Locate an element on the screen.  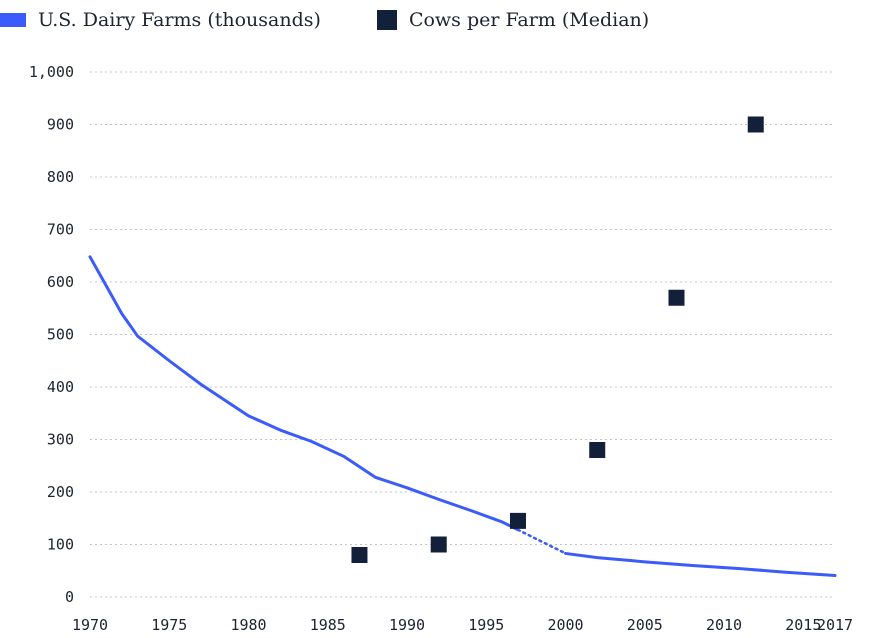
legend-label-farms: U.S. Dairy Farms (thousands) is located at coordinates (179, 20).